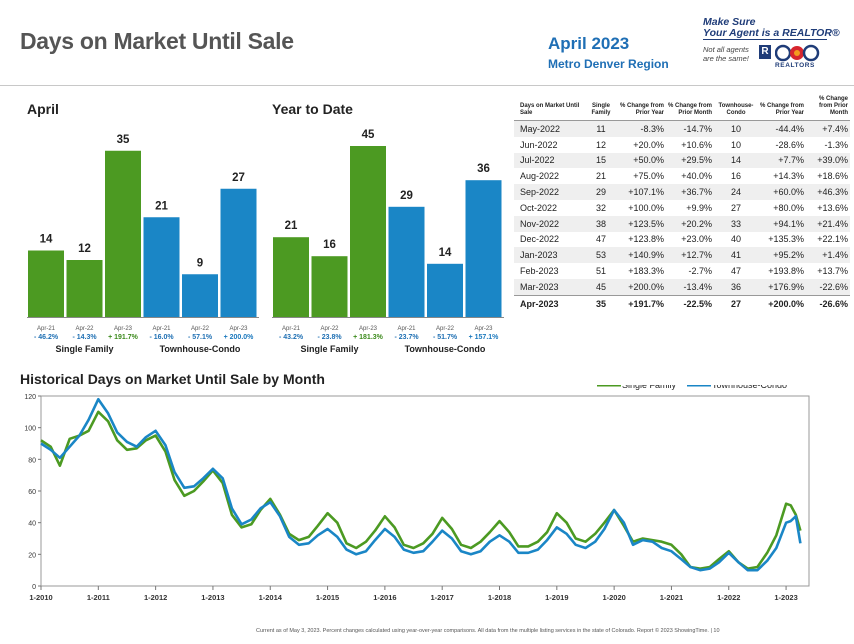 The width and height of the screenshot is (854, 644). I want to click on table-cell: 12, so click(600, 144).